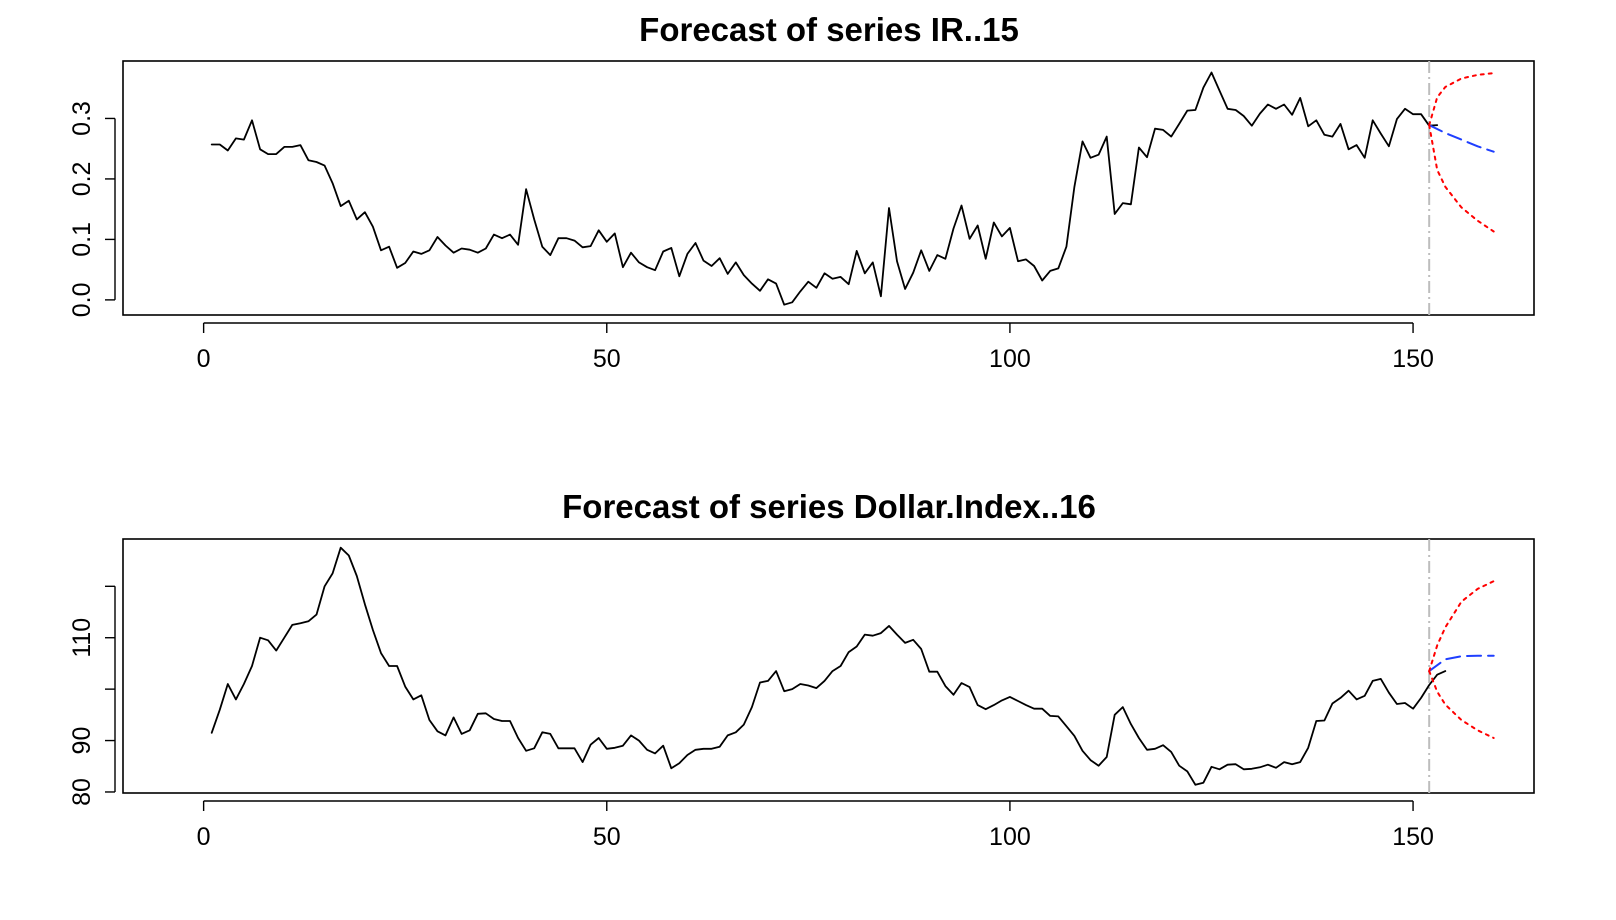  I want to click on y-tick-label: 110, so click(82, 638).